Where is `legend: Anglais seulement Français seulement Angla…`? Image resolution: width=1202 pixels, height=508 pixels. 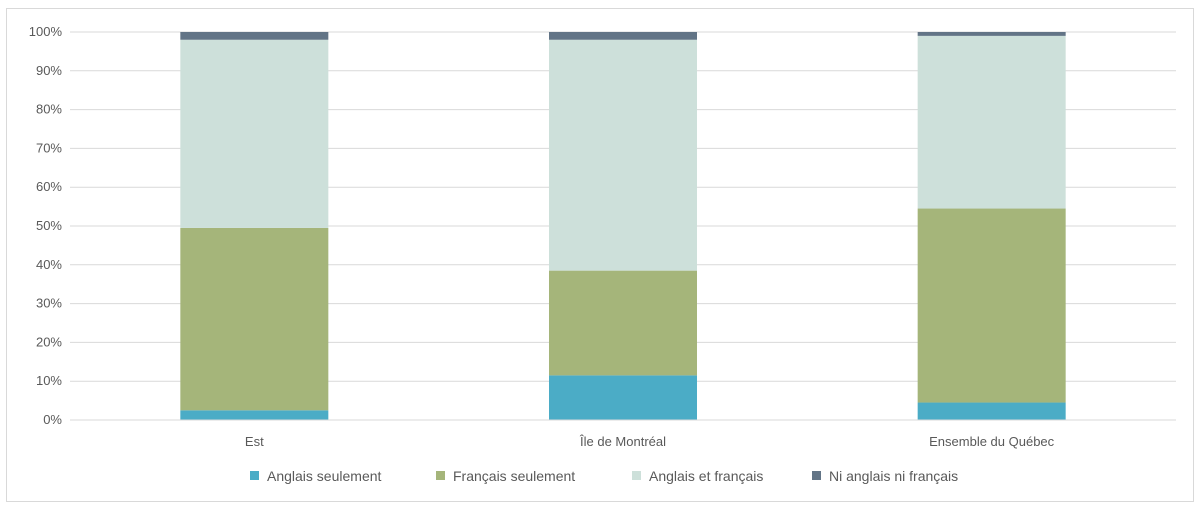
legend: Anglais seulement Français seulement Angla… is located at coordinates (604, 476).